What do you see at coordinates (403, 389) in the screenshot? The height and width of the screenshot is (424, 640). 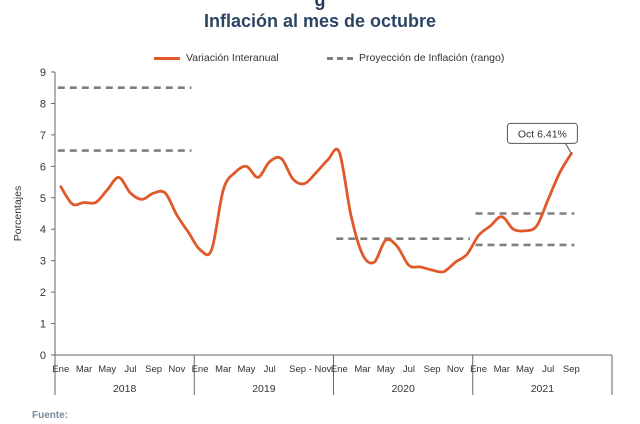 I see `year-label: 2020` at bounding box center [403, 389].